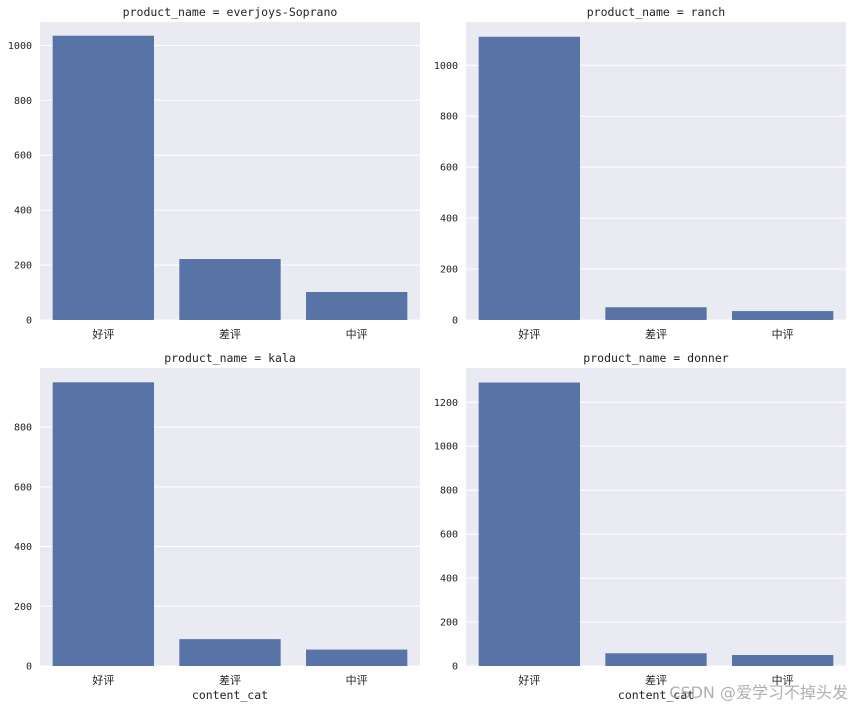 This screenshot has width=852, height=708. What do you see at coordinates (656, 12) in the screenshot?
I see `subplot-title: product_name = ranch` at bounding box center [656, 12].